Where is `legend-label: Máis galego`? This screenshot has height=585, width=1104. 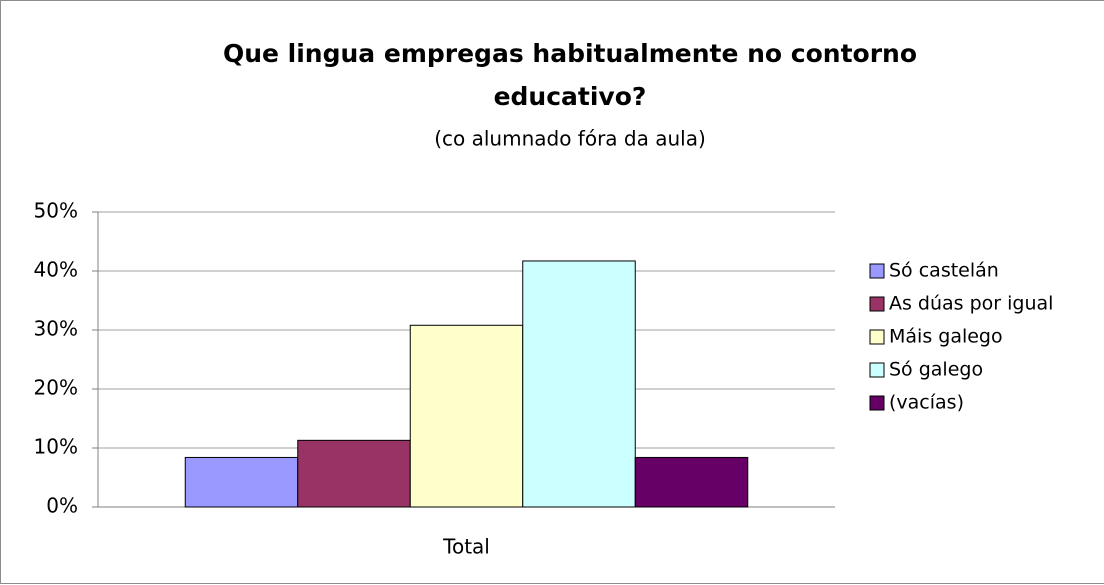 legend-label: Máis galego is located at coordinates (946, 337).